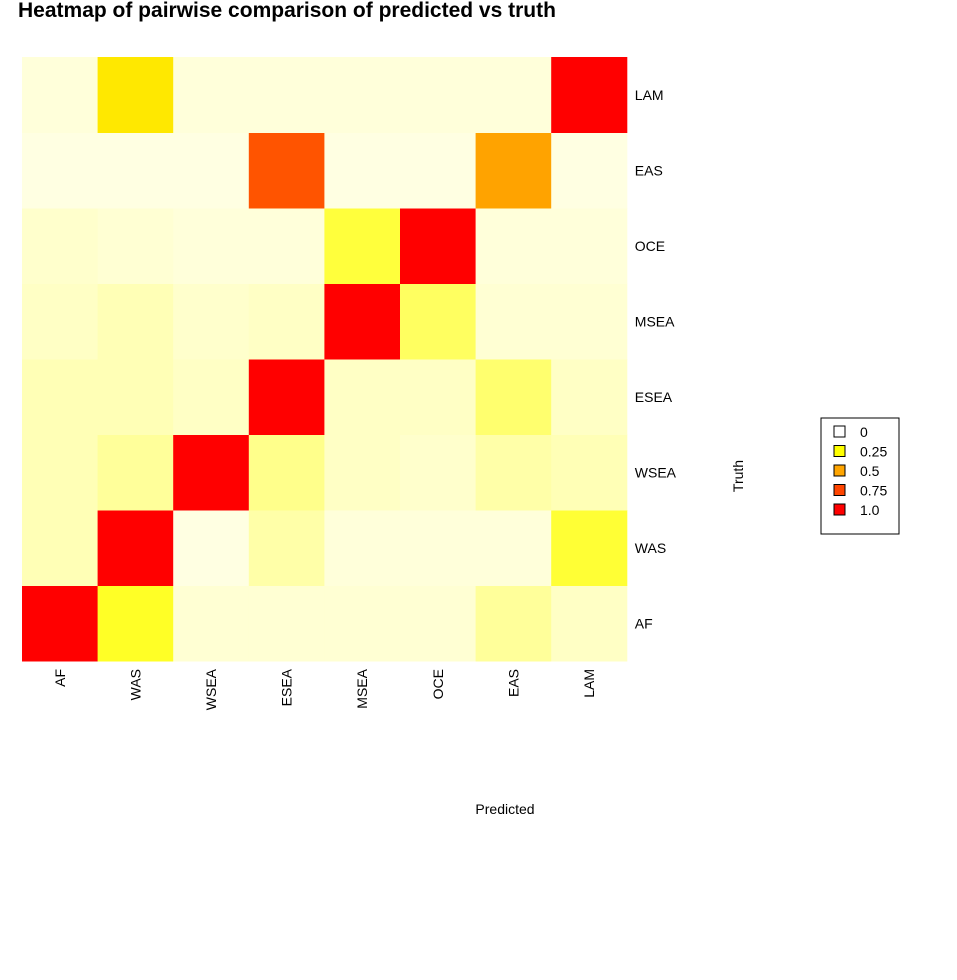 The height and width of the screenshot is (980, 957). What do you see at coordinates (211, 170) in the screenshot?
I see `heatmap-cell-eas-wsea` at bounding box center [211, 170].